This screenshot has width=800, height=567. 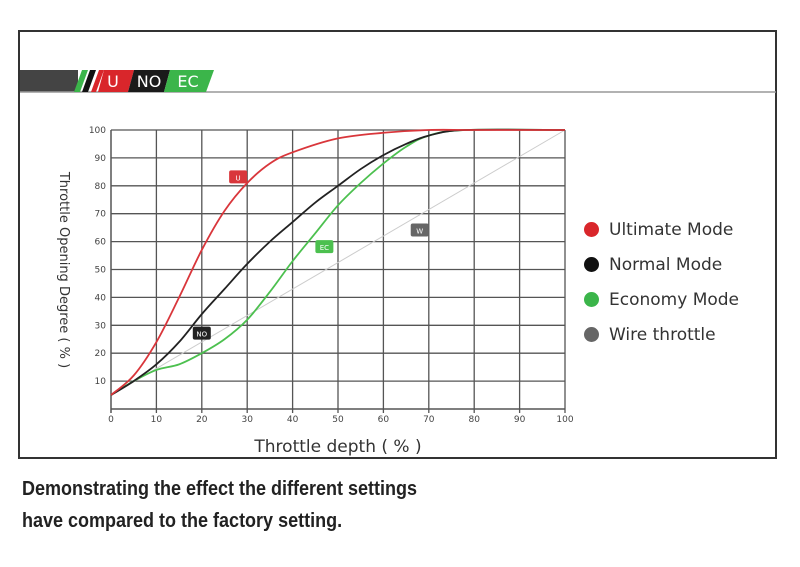 I want to click on y-tick-label: 20, so click(x=101, y=354).